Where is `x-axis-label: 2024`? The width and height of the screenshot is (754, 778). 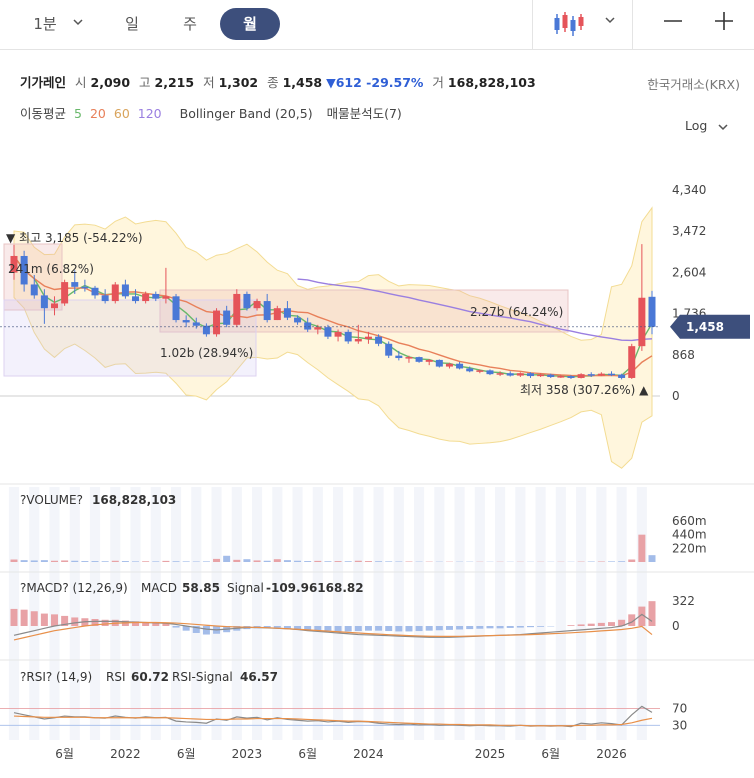 x-axis-label: 2024 is located at coordinates (368, 754).